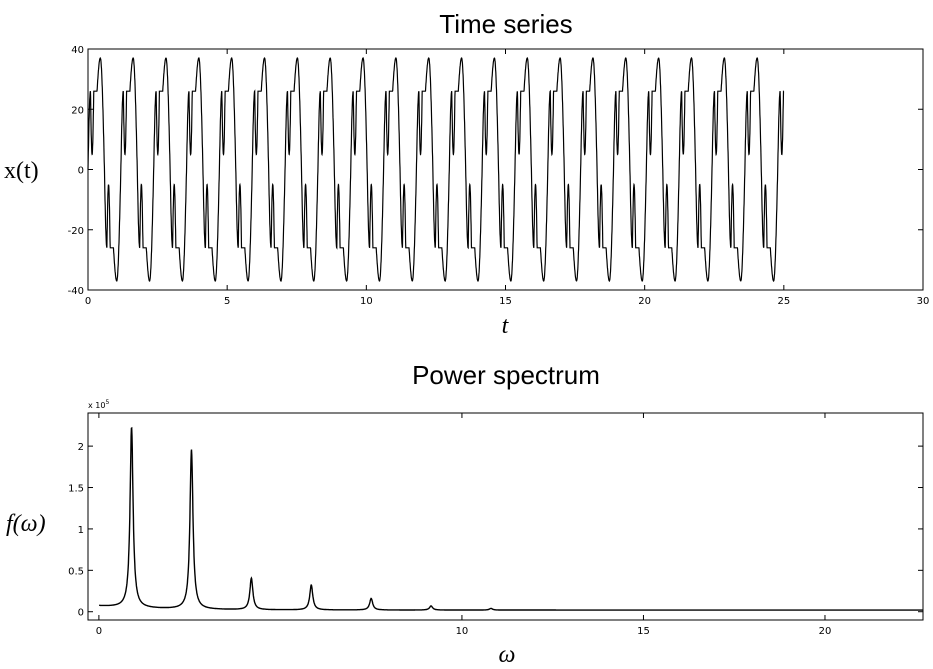  Describe the element at coordinates (506, 326) in the screenshot. I see `time-series-x-label: t` at that location.